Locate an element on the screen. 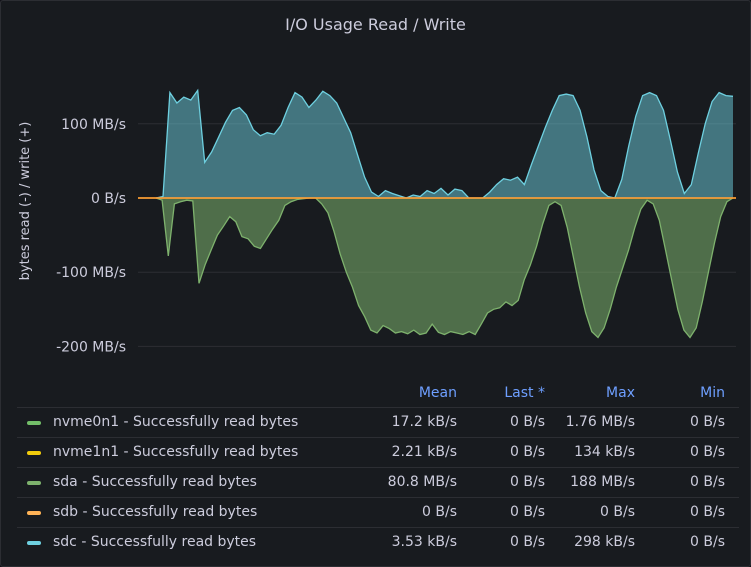 The image size is (751, 567). legend-header-mean: Mean is located at coordinates (437, 393).